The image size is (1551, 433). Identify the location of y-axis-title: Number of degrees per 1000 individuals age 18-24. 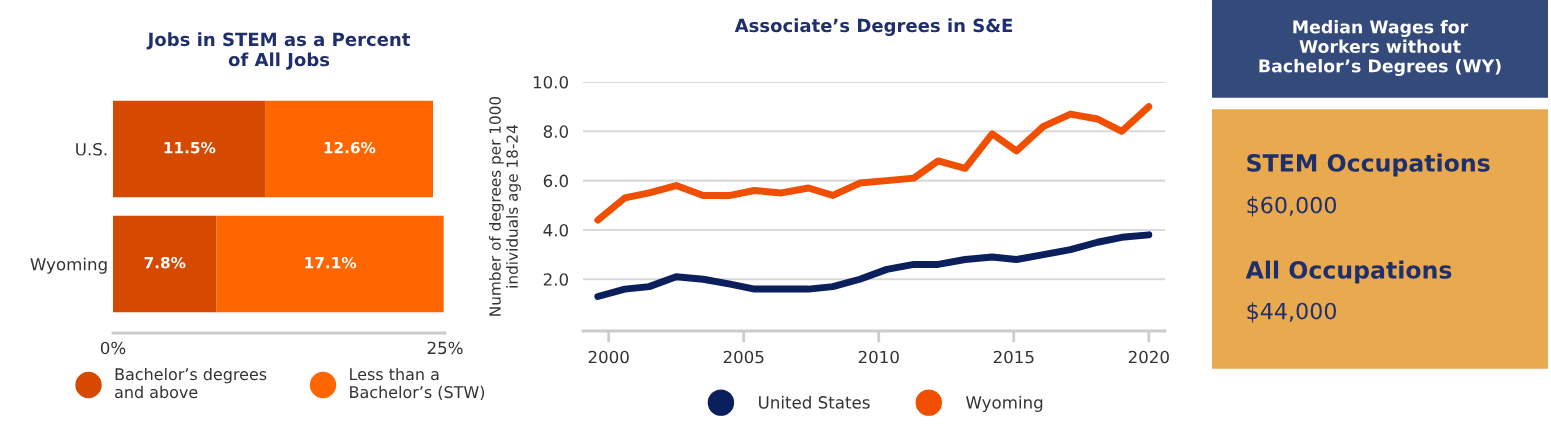
(505, 206).